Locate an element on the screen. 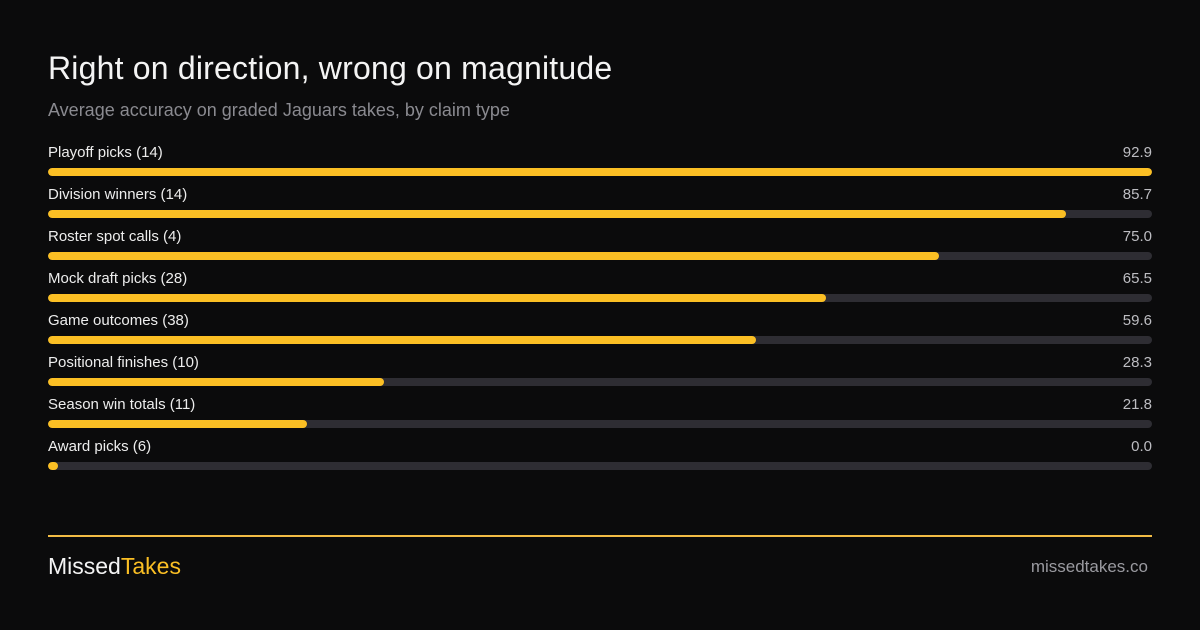  bar-label: Roster spot calls (4) is located at coordinates (115, 236).